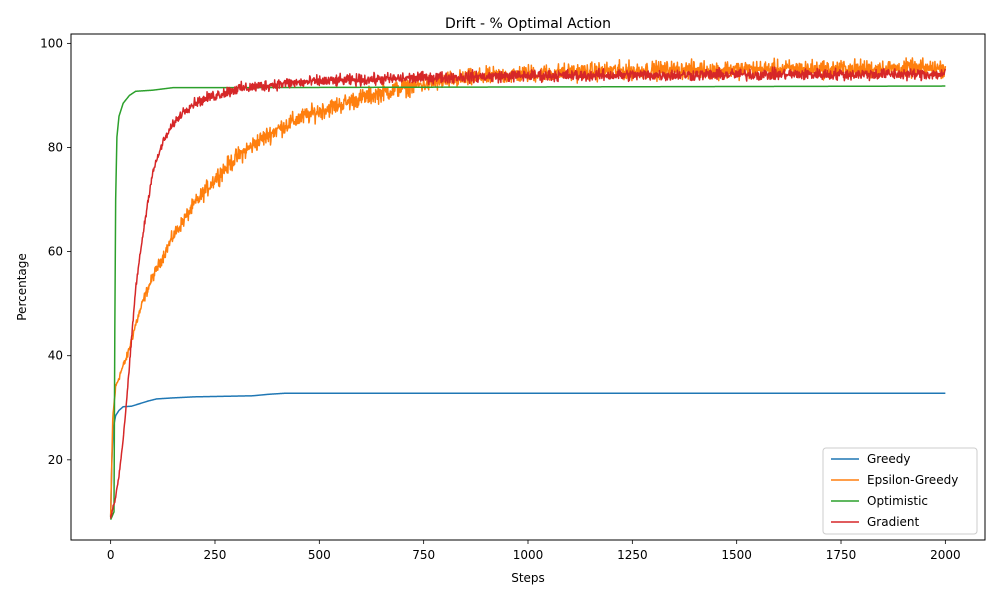  I want to click on legend-box, so click(900, 491).